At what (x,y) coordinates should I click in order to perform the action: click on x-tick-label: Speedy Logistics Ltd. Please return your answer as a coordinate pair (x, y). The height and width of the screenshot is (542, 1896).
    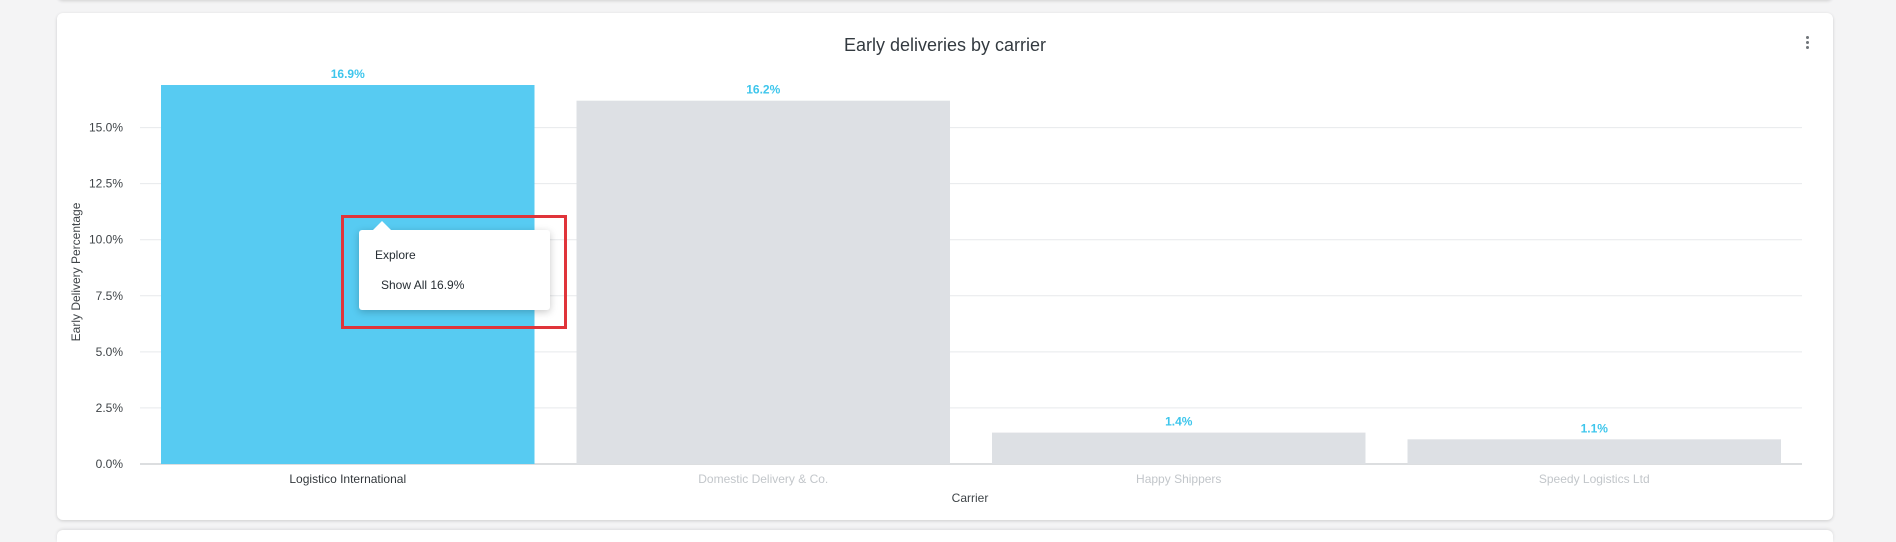
    Looking at the image, I should click on (1594, 479).